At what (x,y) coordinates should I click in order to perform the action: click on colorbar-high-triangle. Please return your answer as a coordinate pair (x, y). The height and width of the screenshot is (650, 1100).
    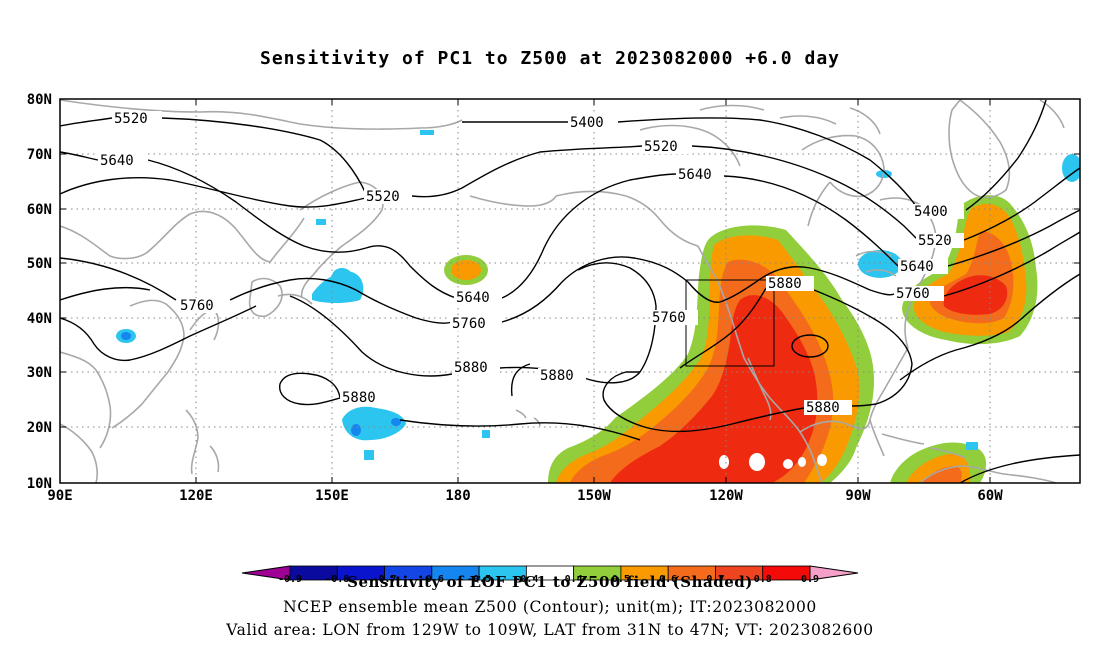
    Looking at the image, I should click on (834, 573).